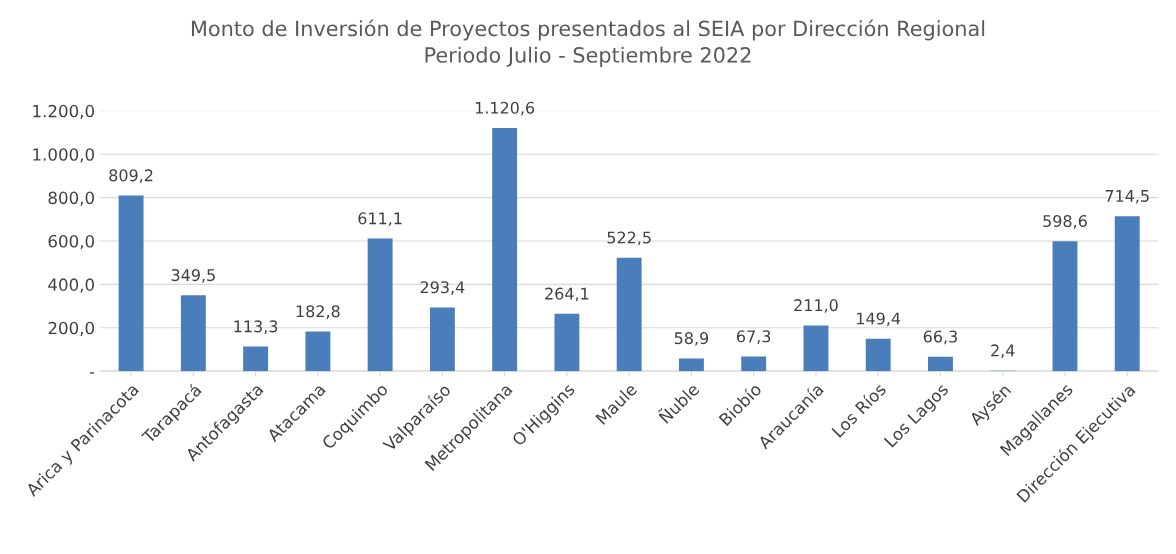 This screenshot has height=554, width=1176. Describe the element at coordinates (71, 285) in the screenshot. I see `y-tick-label: 400,0` at that location.